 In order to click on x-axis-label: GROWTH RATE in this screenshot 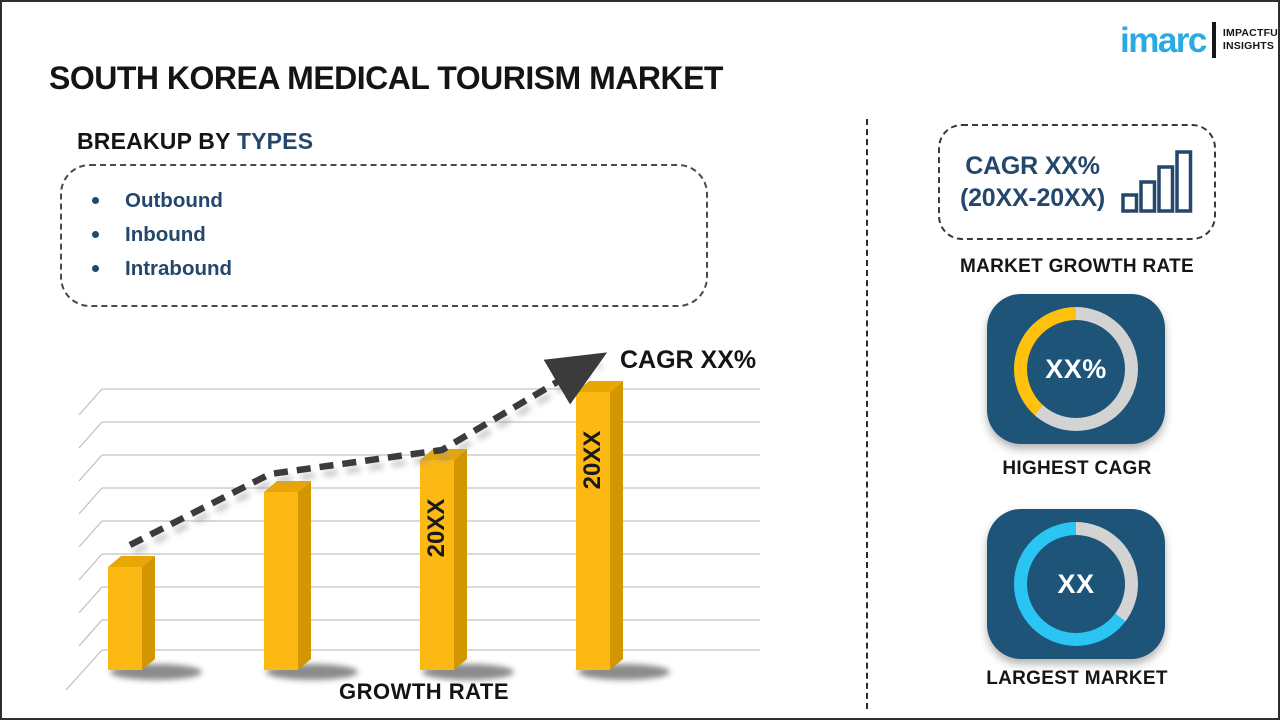, I will do `click(424, 691)`.